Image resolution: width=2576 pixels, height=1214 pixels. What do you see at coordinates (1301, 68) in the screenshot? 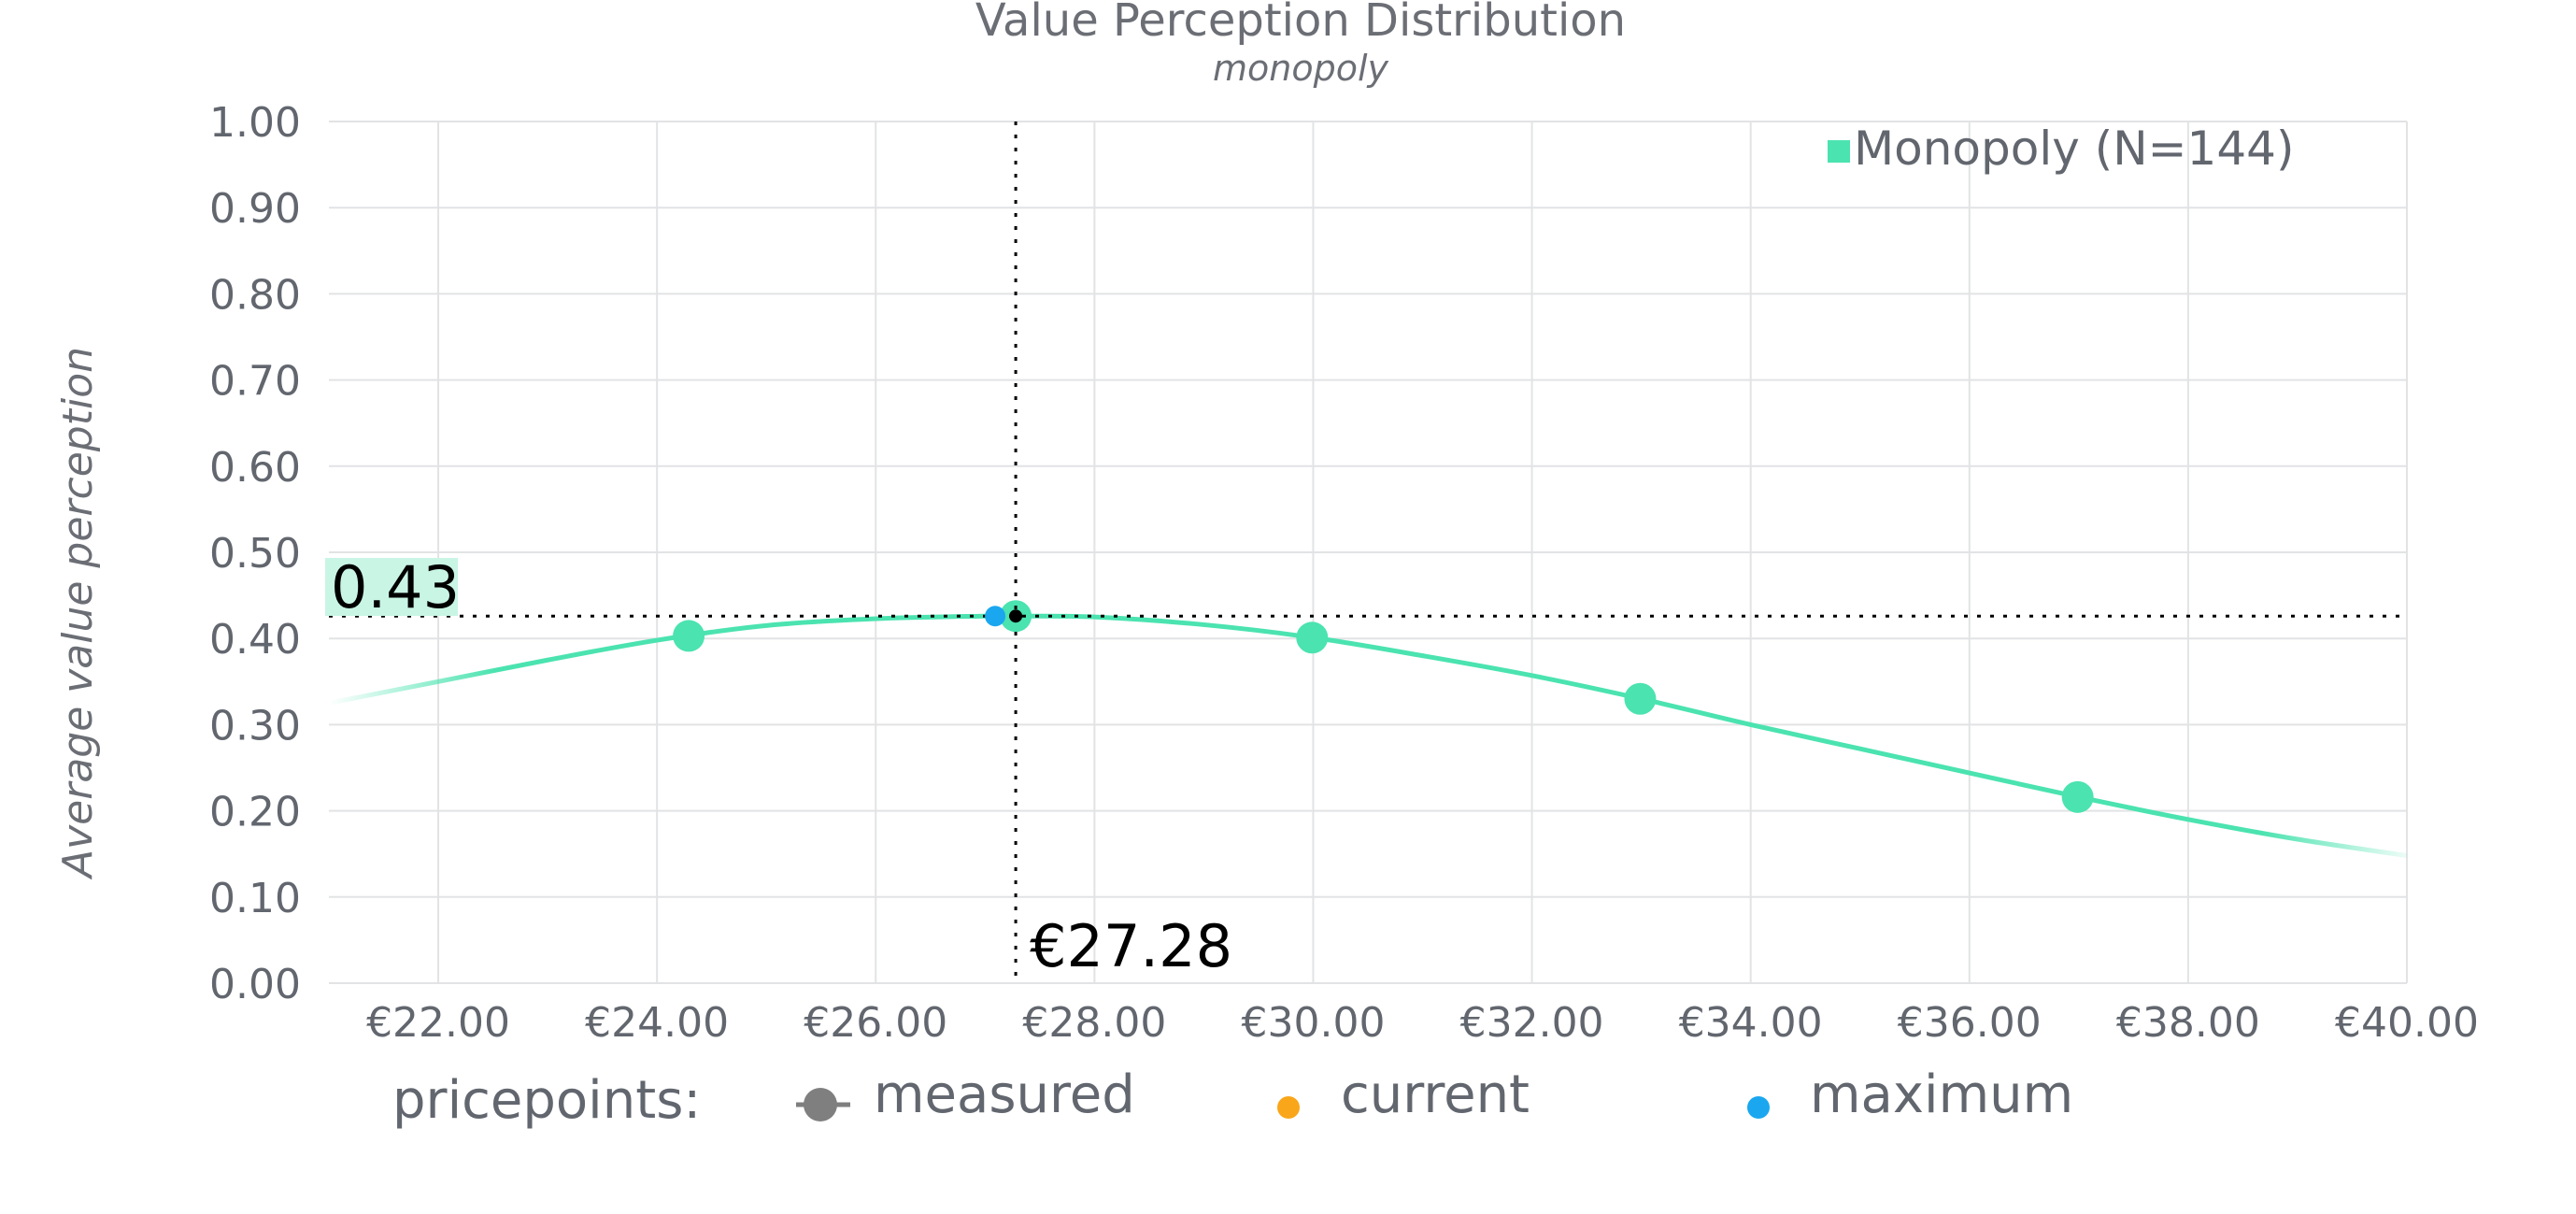
I see `chart-subtitle: monopoly` at bounding box center [1301, 68].